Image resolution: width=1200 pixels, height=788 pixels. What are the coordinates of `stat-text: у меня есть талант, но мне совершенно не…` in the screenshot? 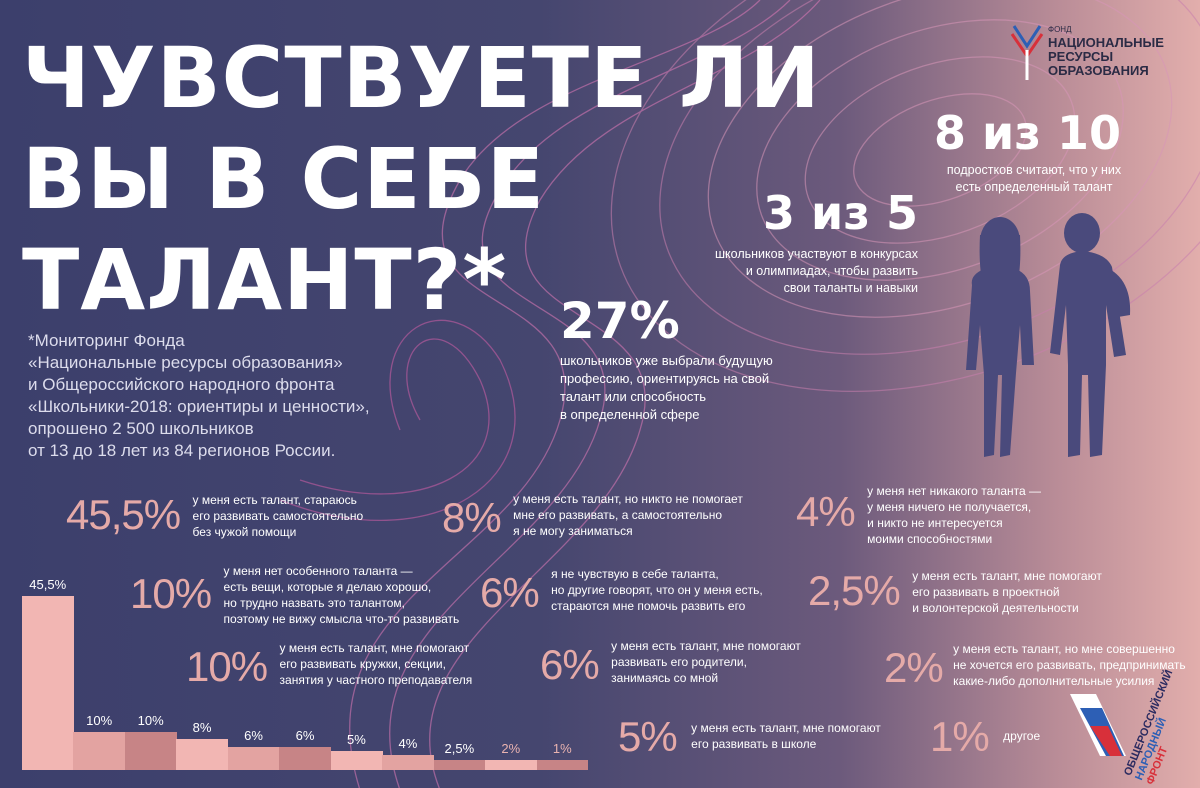 It's located at (1069, 665).